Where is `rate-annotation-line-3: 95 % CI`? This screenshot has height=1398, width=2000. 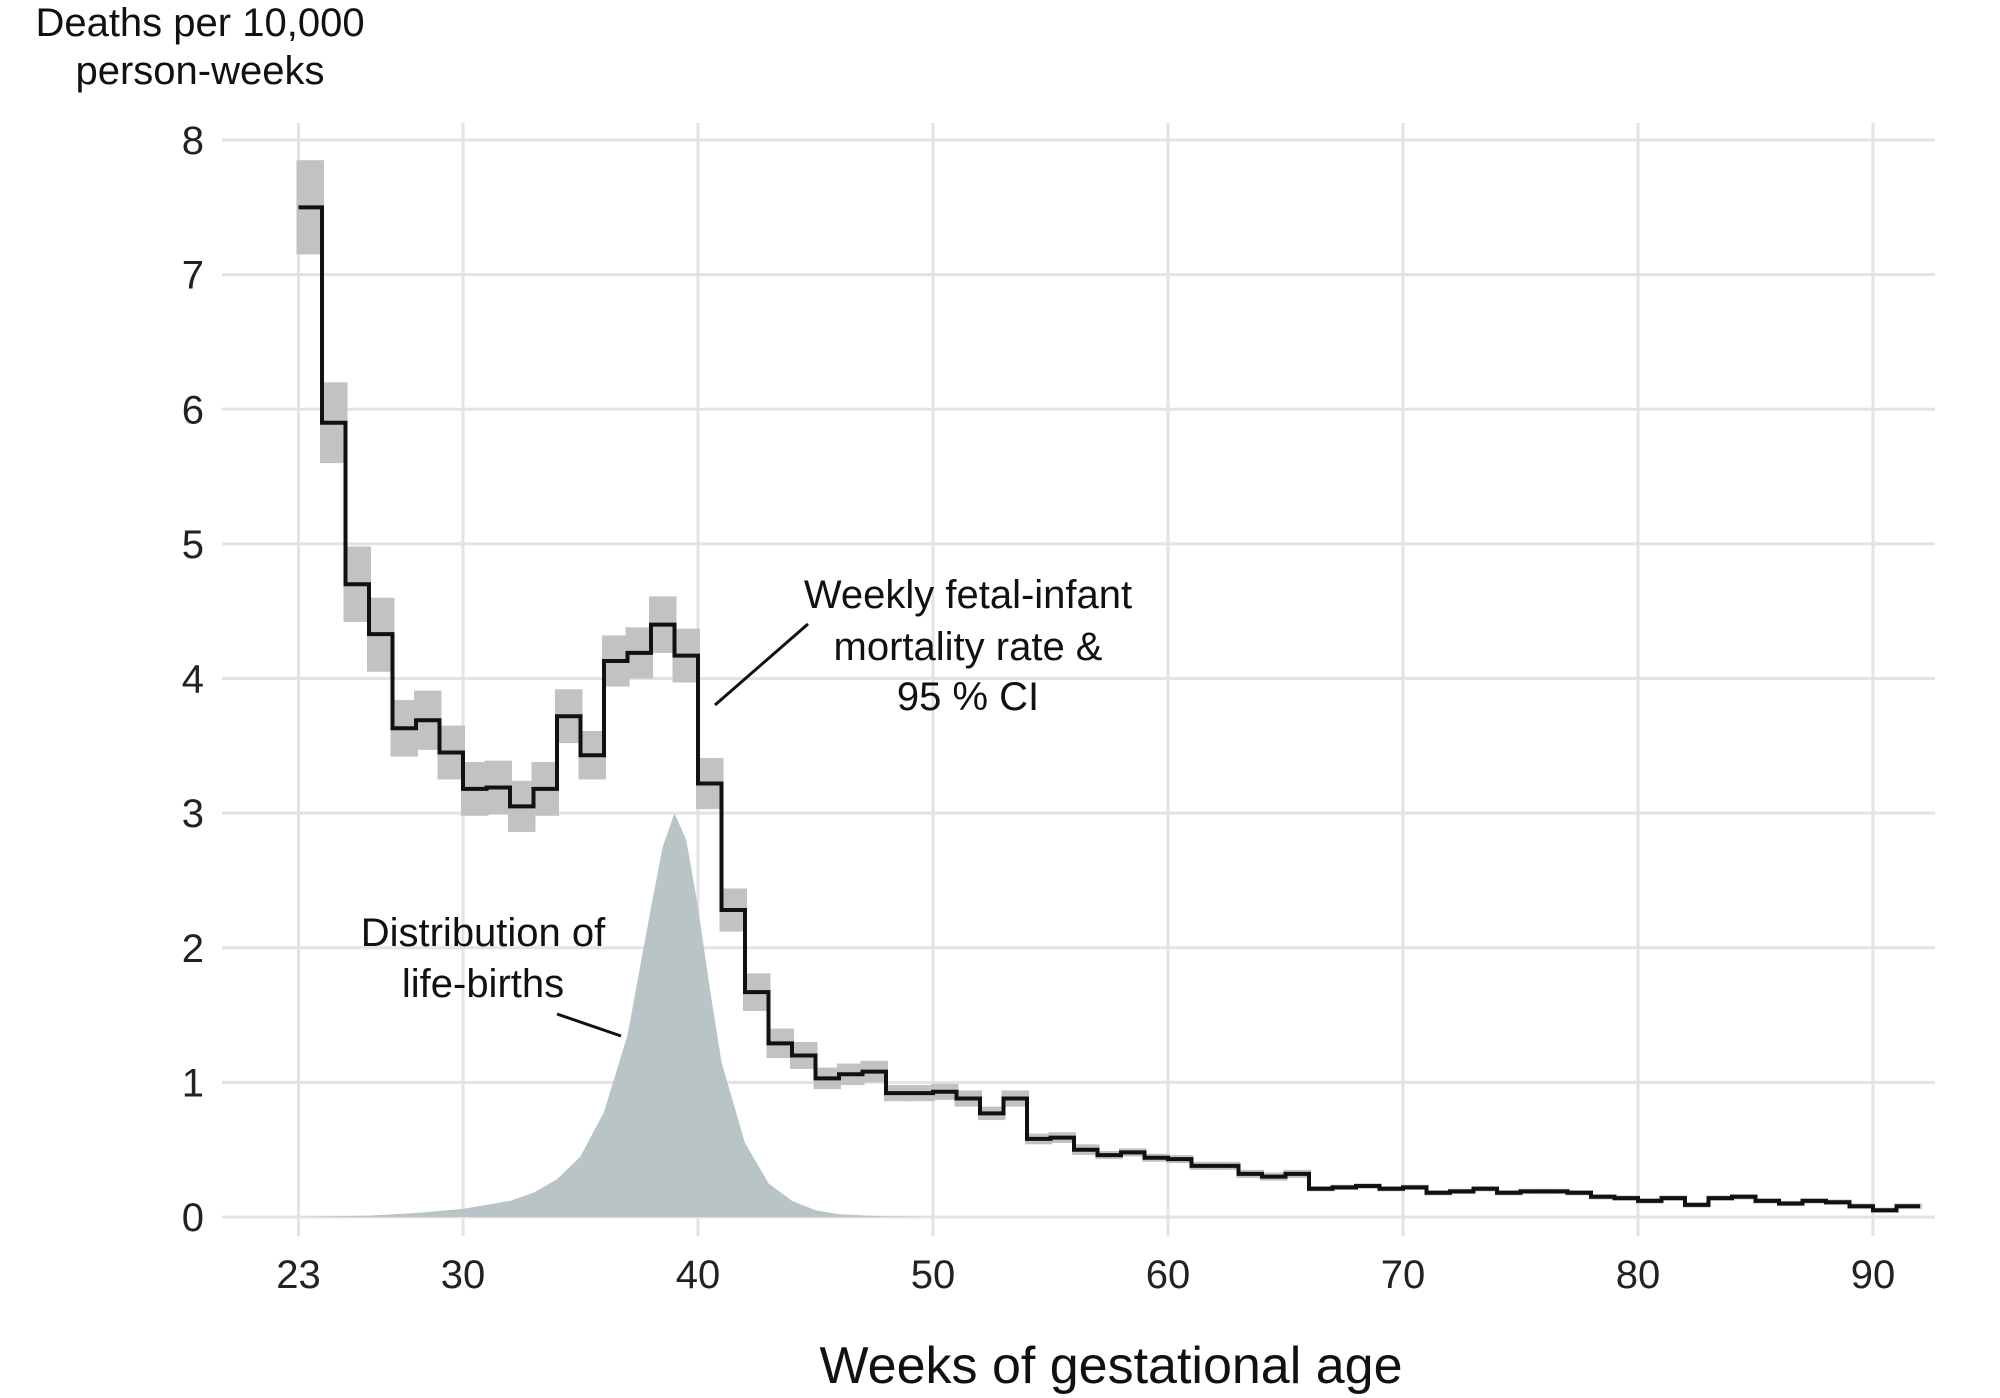 rate-annotation-line-3: 95 % CI is located at coordinates (968, 697).